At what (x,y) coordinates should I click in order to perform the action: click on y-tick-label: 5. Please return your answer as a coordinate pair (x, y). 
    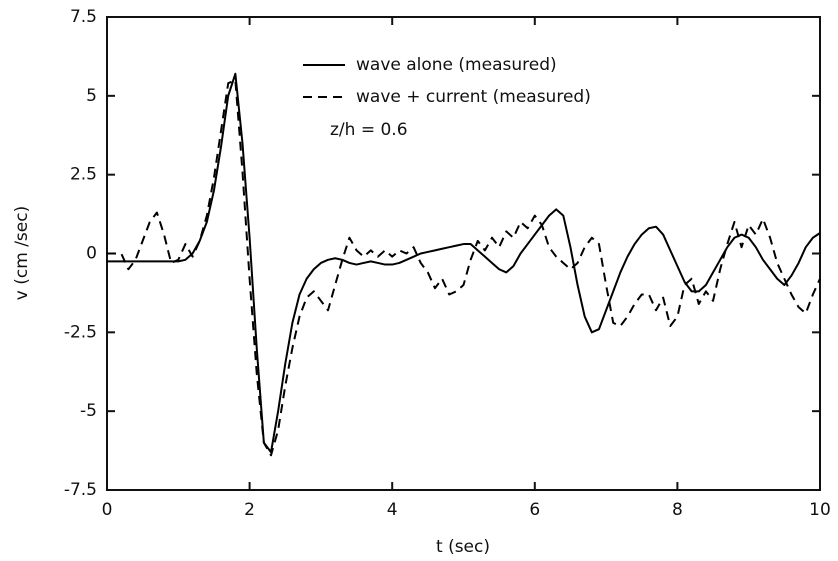
    Looking at the image, I should click on (91, 96).